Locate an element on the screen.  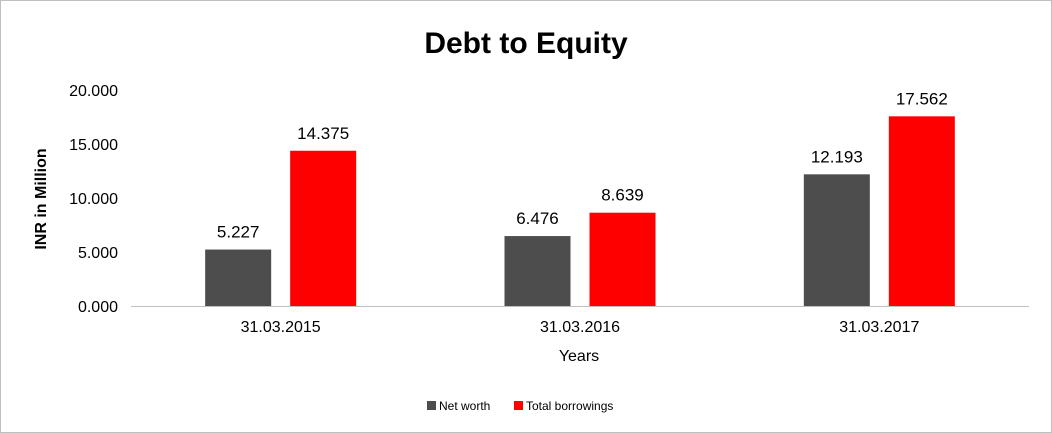
data-label: 17.562 is located at coordinates (922, 98).